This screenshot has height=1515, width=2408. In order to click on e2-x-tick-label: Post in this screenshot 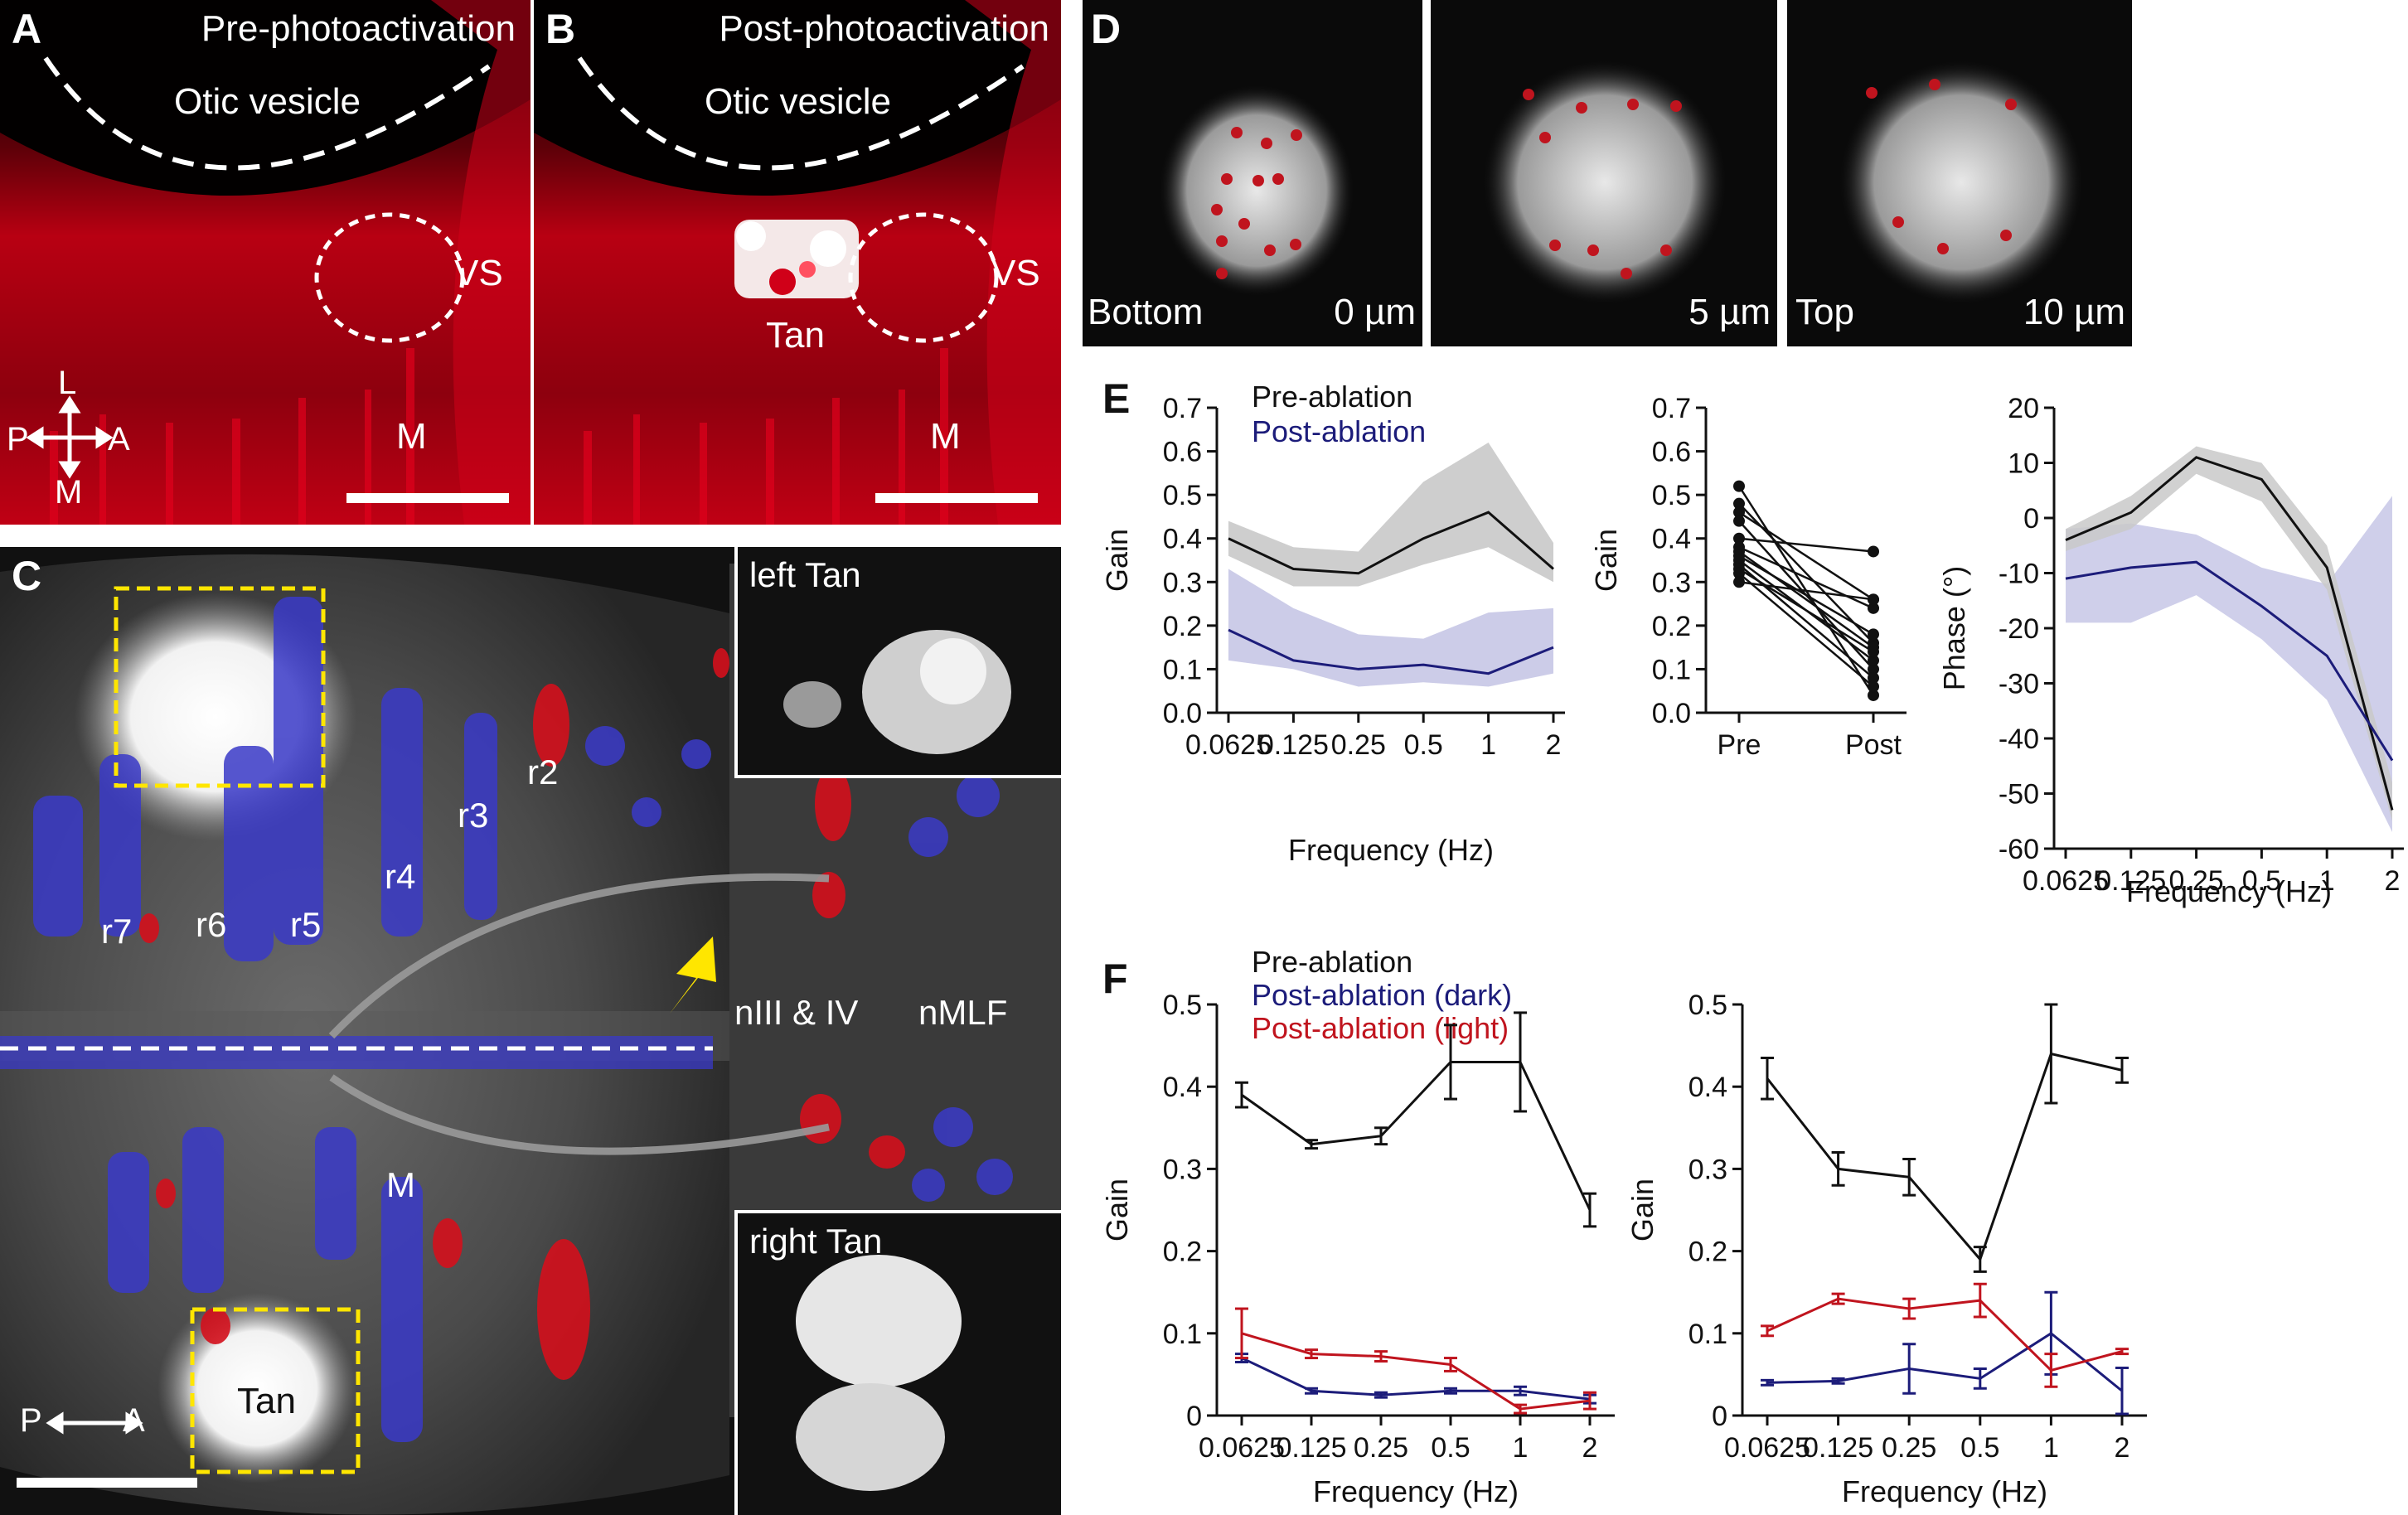, I will do `click(1873, 745)`.